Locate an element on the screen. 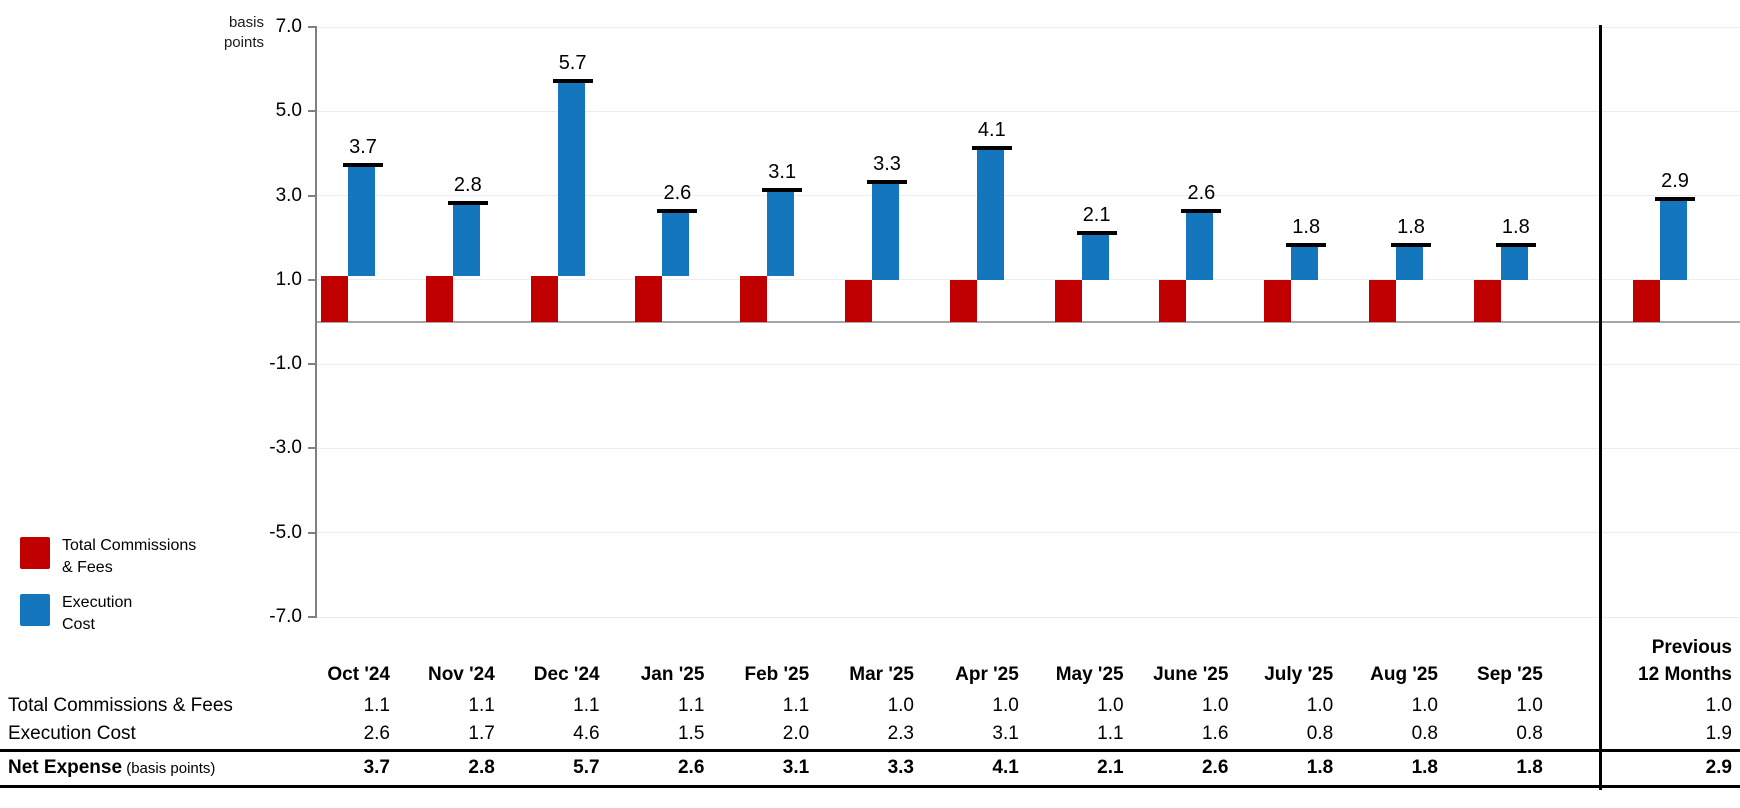  table-cell: 4.6 is located at coordinates (586, 733).